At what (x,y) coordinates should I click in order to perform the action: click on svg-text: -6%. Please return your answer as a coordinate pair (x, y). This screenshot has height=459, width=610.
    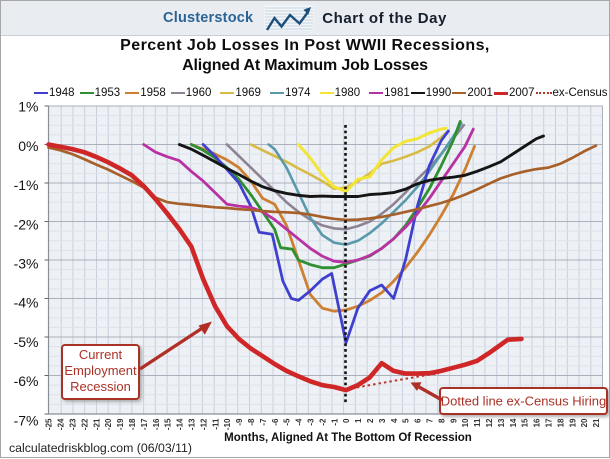
    Looking at the image, I should click on (26, 381).